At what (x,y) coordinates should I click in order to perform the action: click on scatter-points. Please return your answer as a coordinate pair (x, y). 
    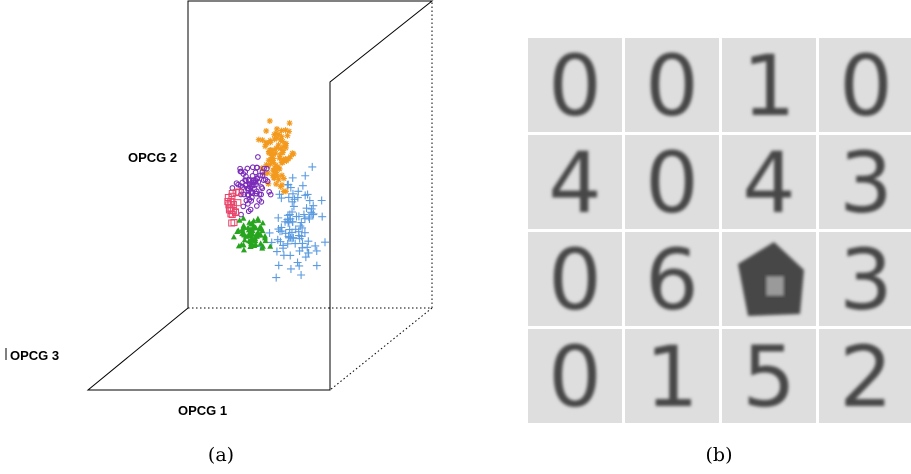
    Looking at the image, I should click on (277, 199).